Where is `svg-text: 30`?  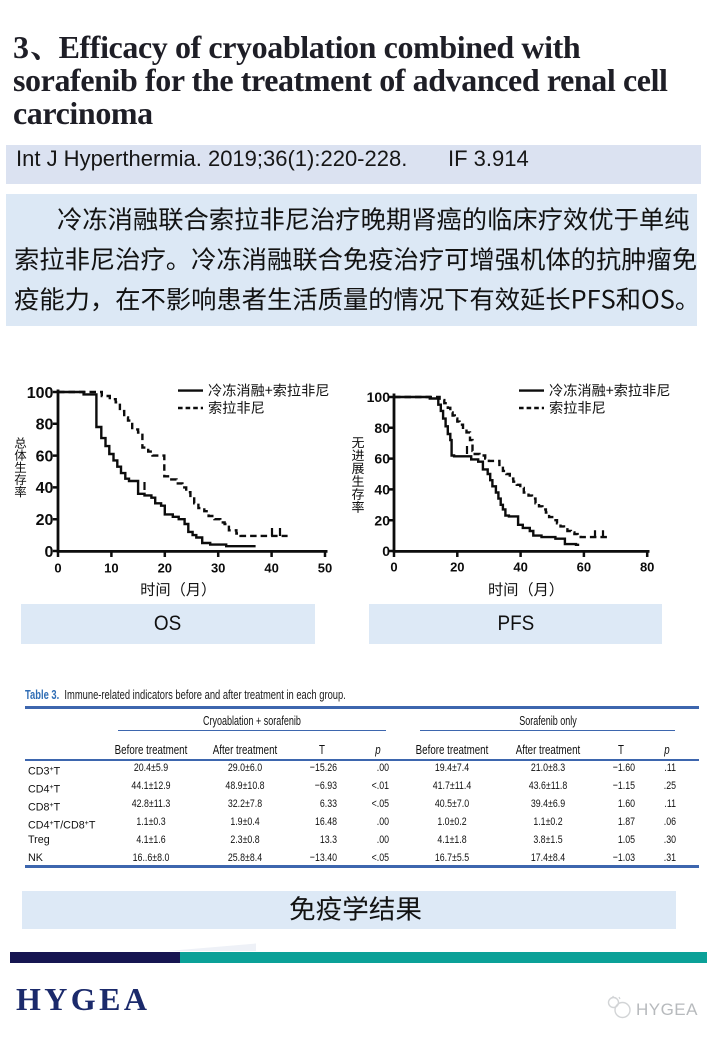
svg-text: 30 is located at coordinates (218, 567).